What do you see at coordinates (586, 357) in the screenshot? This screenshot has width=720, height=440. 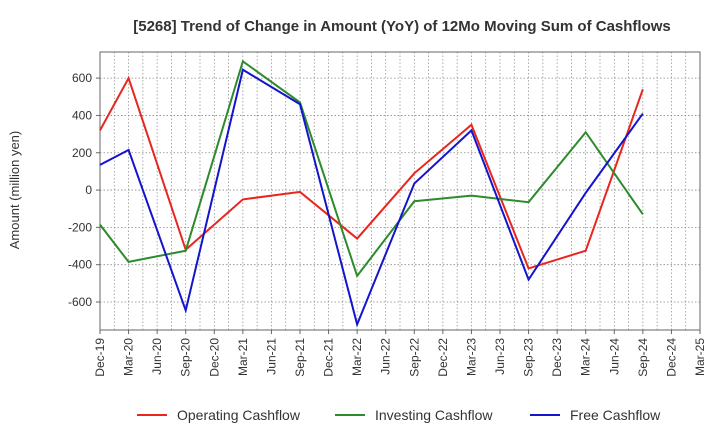 I see `x-tick-label: Mar-24` at bounding box center [586, 357].